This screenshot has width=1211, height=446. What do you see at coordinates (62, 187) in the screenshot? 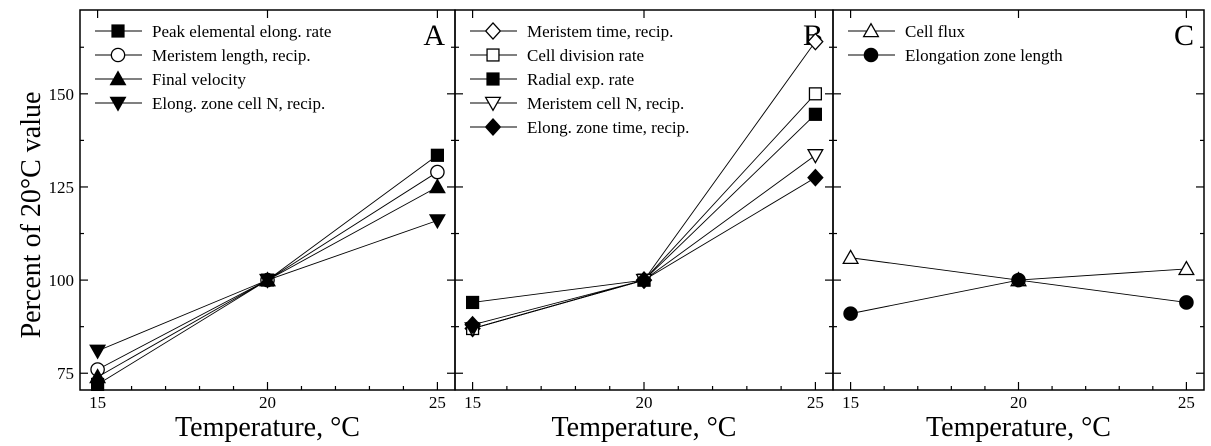
I see `y-tick-label: 125` at bounding box center [62, 187].